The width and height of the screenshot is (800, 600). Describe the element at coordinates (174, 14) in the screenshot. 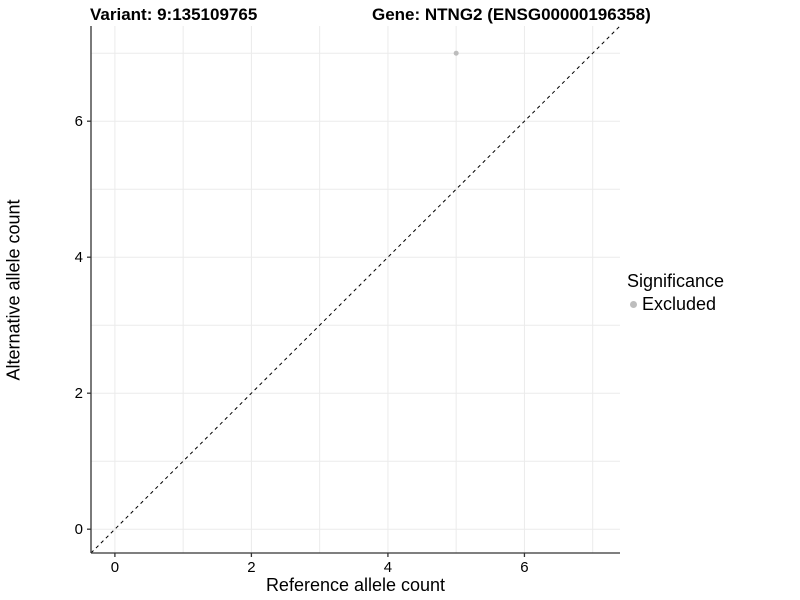

I see `plot-title-variant: Variant: 9:135109765` at that location.